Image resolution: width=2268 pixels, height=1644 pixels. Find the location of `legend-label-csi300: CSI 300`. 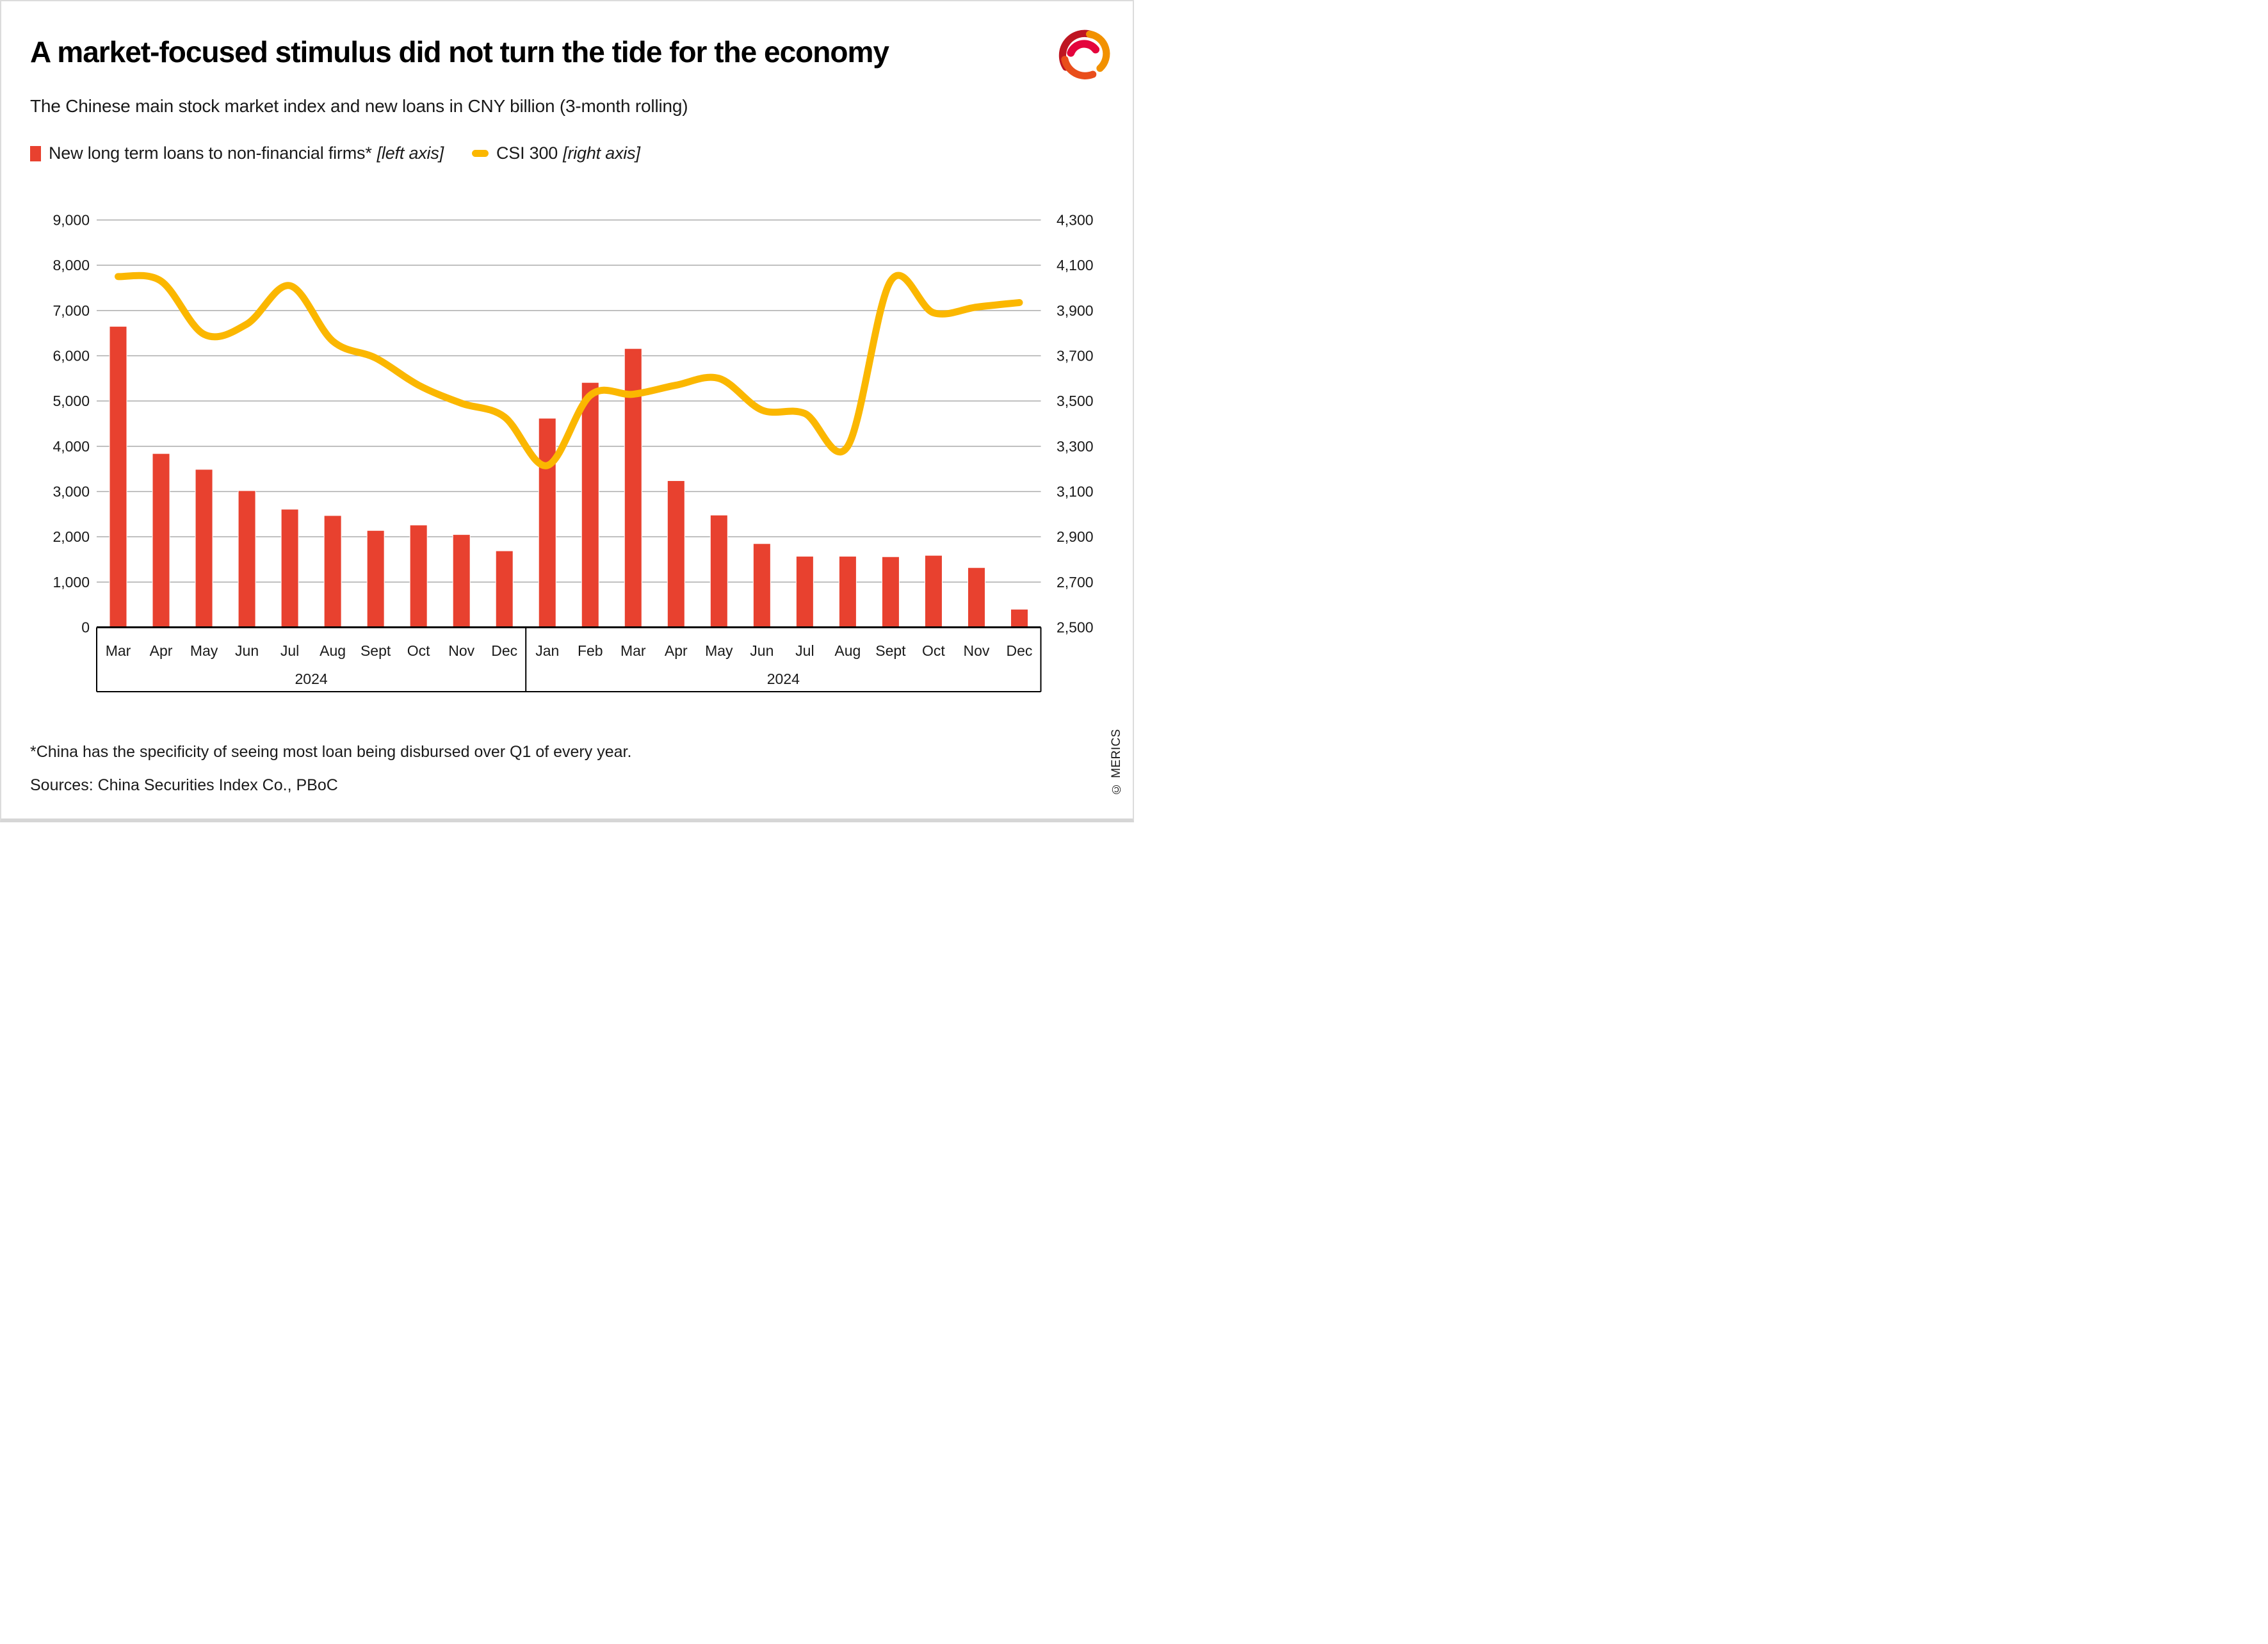

legend-label-csi300: CSI 300 is located at coordinates (527, 153).